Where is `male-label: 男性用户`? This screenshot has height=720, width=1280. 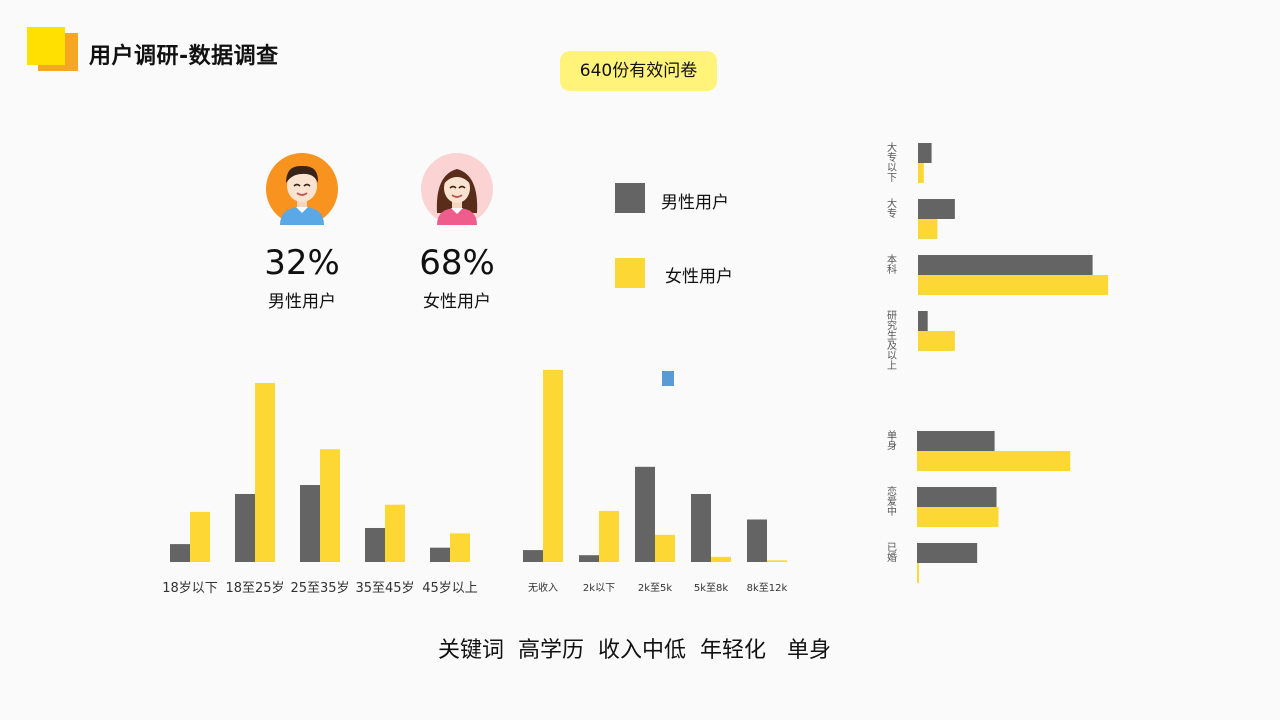
male-label: 男性用户 is located at coordinates (302, 302).